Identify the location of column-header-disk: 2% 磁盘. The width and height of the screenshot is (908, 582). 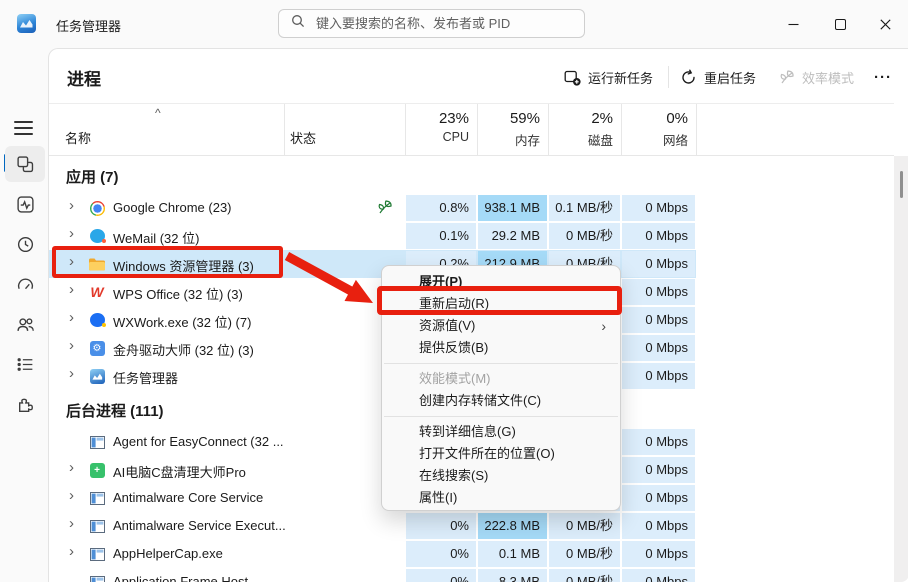
(600, 129).